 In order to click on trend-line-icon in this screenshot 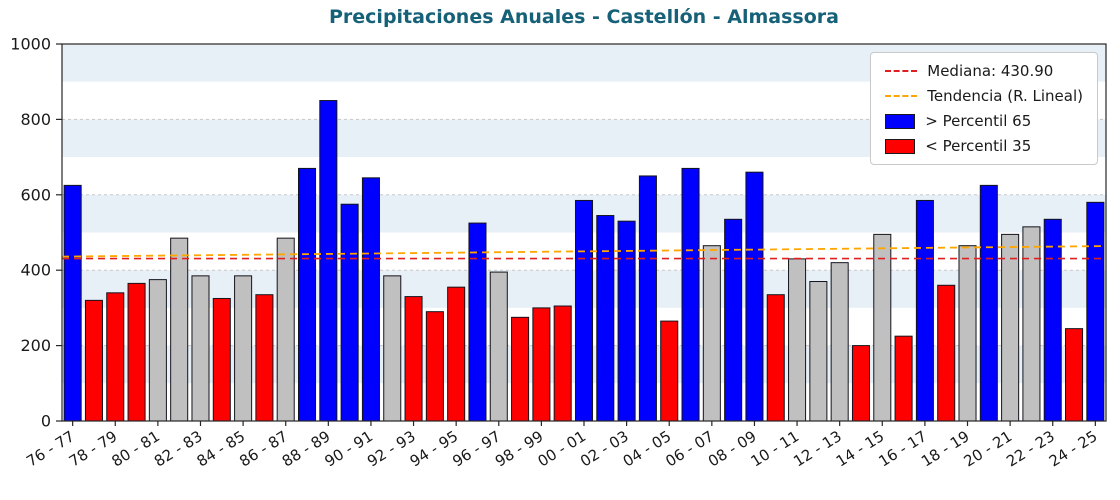, I will do `click(901, 96)`.